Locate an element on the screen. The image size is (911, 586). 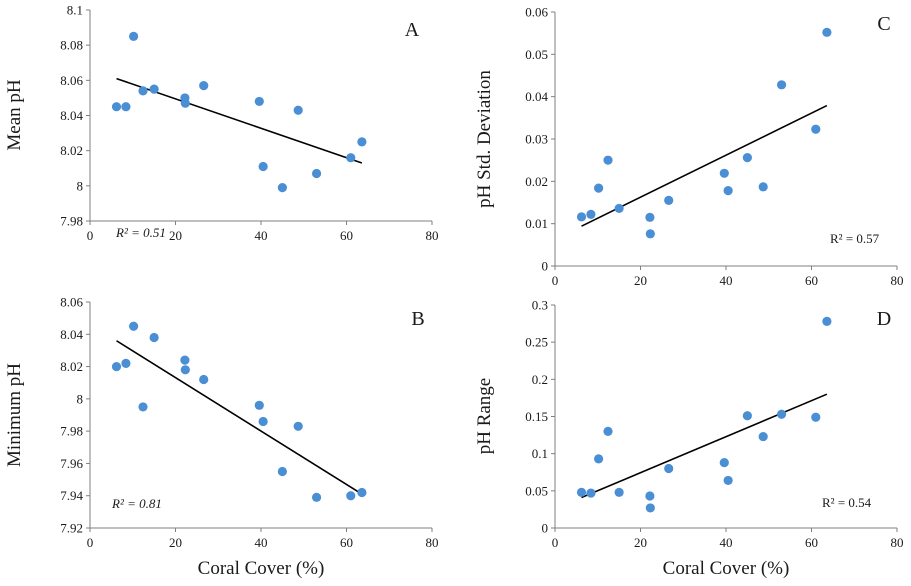
panel-b-x-tick-label: 20 is located at coordinates (175, 542).